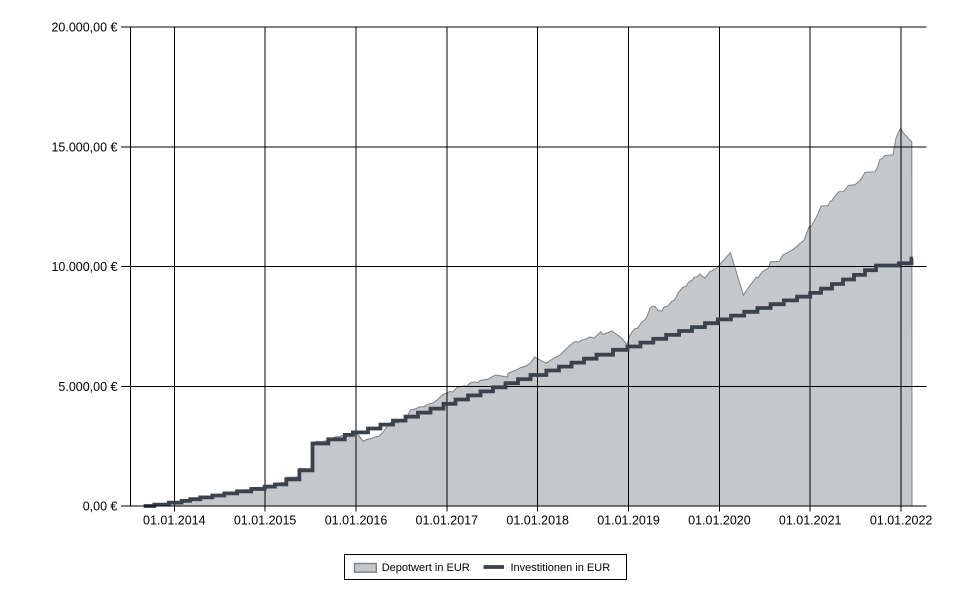  What do you see at coordinates (810, 521) in the screenshot?
I see `svg-text: 01.01.2021` at bounding box center [810, 521].